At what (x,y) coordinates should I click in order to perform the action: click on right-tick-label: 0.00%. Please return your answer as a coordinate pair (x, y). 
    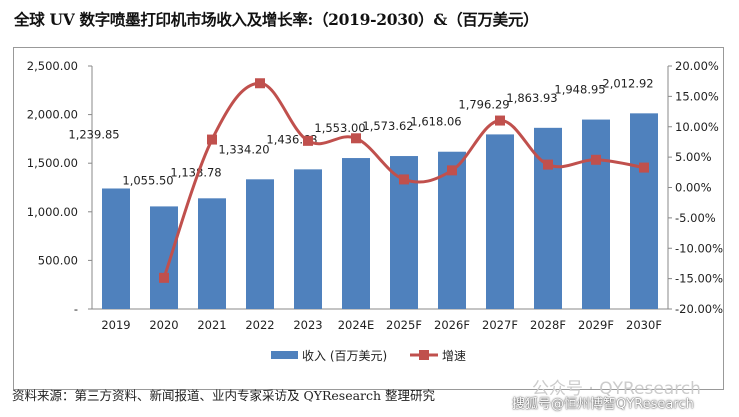
    Looking at the image, I should click on (693, 188).